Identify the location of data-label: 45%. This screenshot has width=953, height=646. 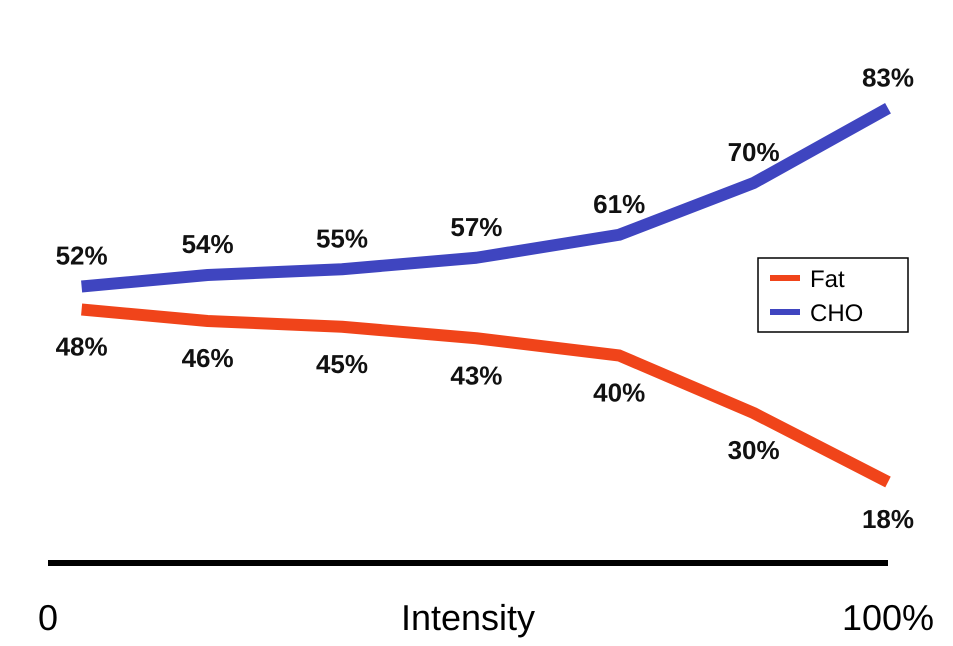
(342, 363).